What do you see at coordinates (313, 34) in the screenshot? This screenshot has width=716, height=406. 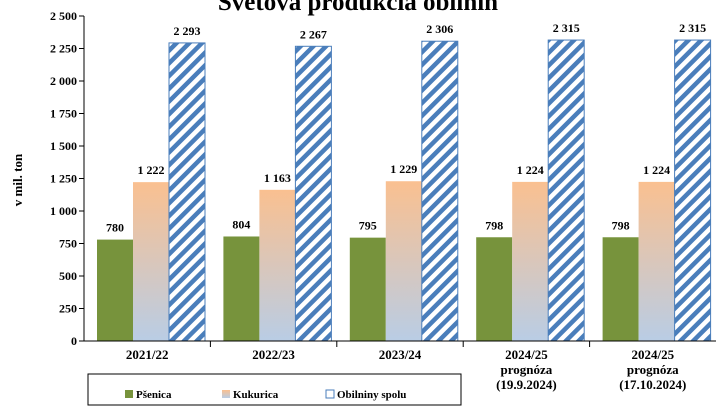 I see `data-label: 2 267` at bounding box center [313, 34].